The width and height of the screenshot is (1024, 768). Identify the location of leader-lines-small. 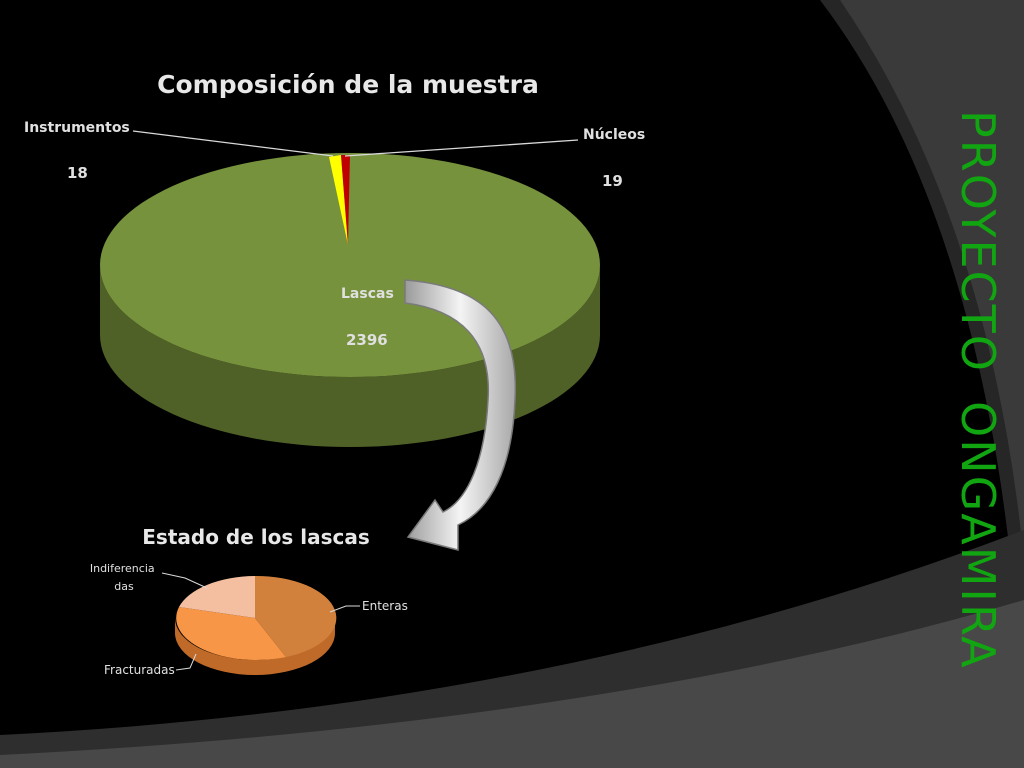
(260, 621).